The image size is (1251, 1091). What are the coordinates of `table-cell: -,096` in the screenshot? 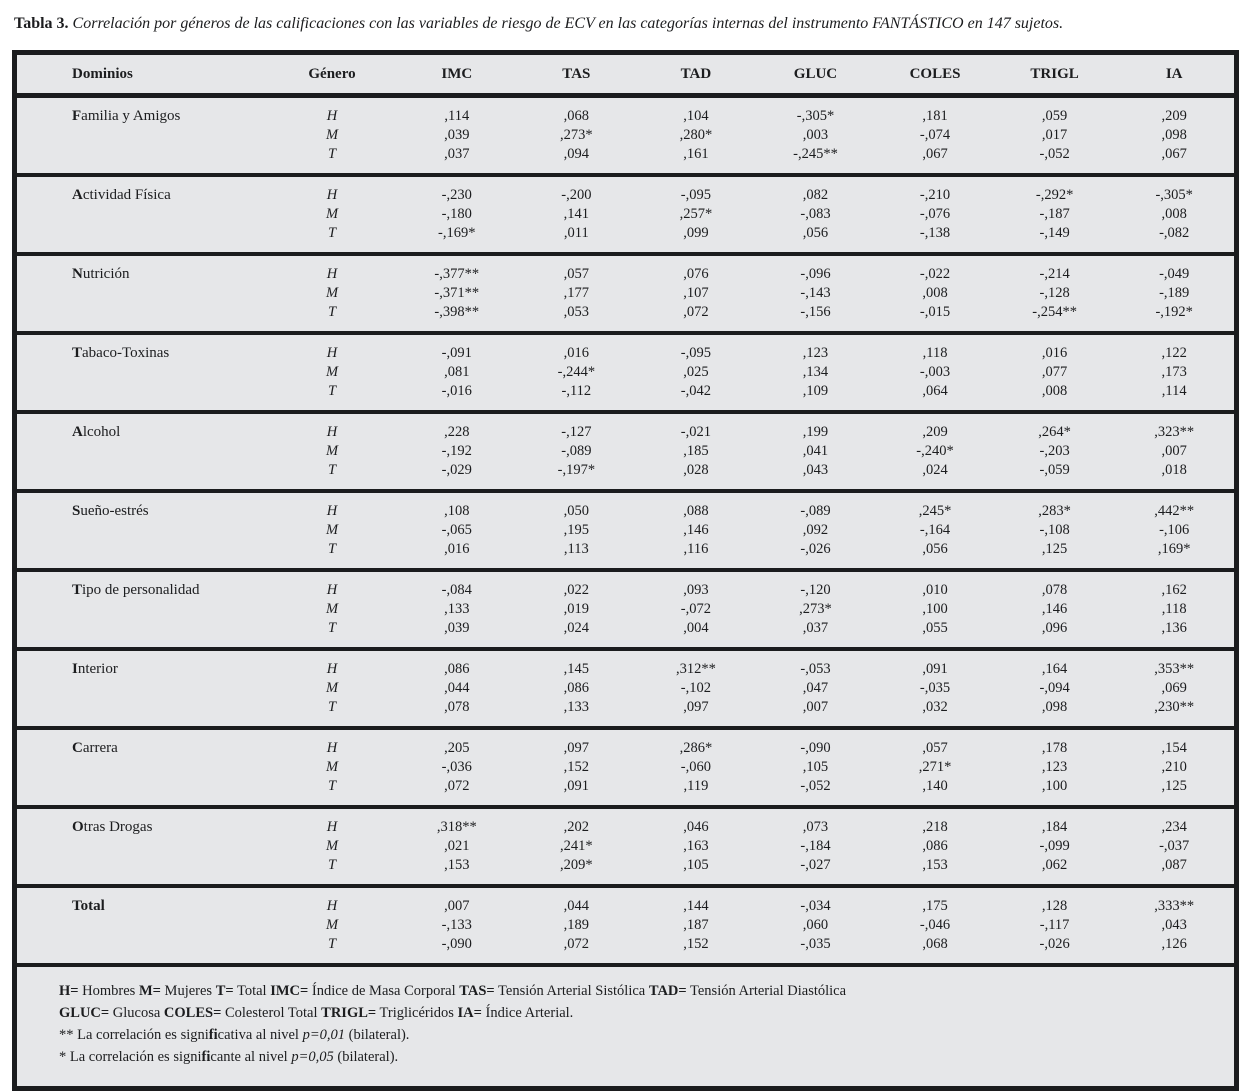 It's located at (815, 268).